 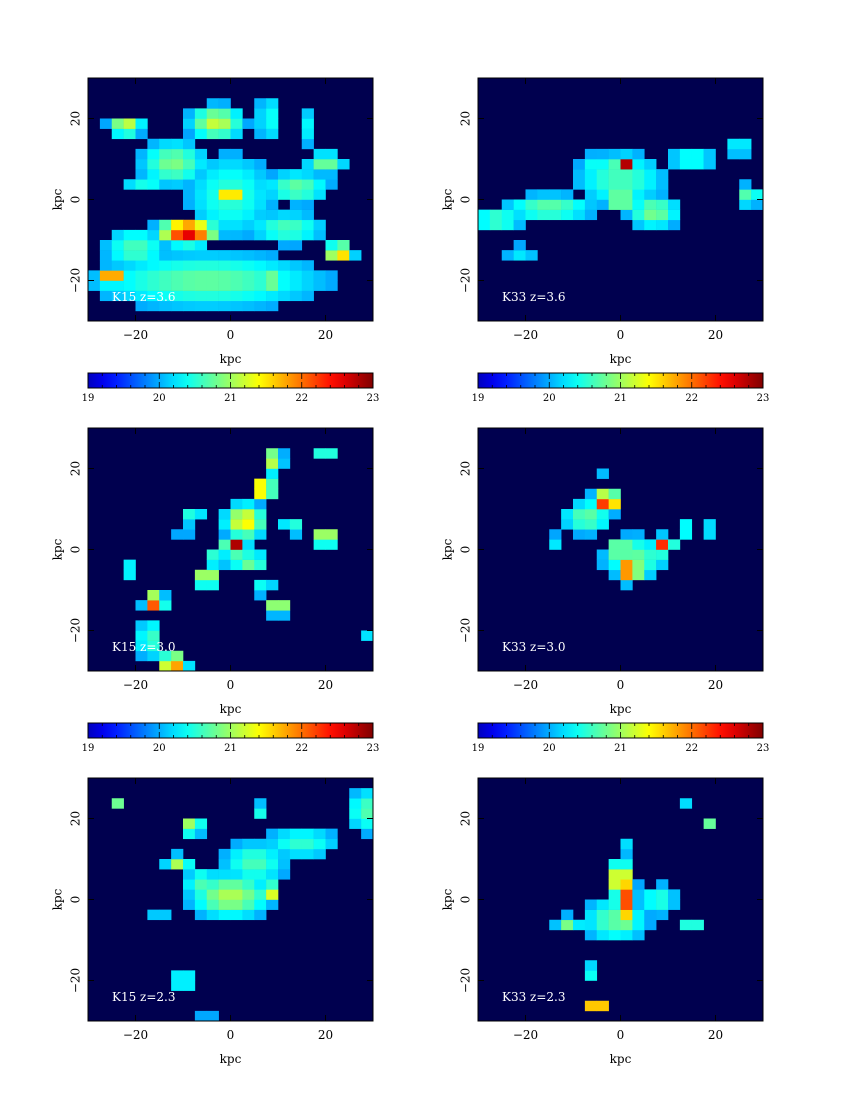 I want to click on x-tick-label: 0, so click(x=231, y=1035).